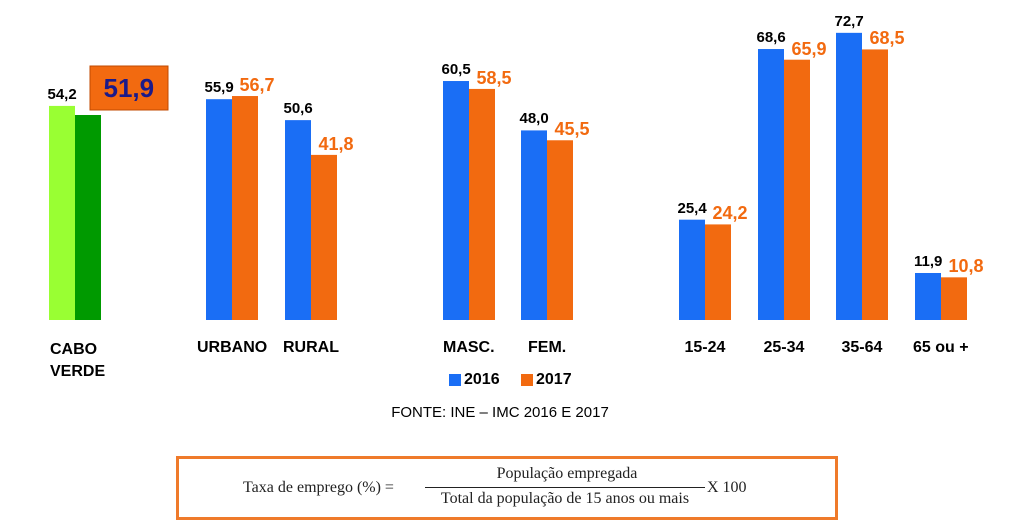  Describe the element at coordinates (469, 347) in the screenshot. I see `x-tick-label: MASC.` at that location.